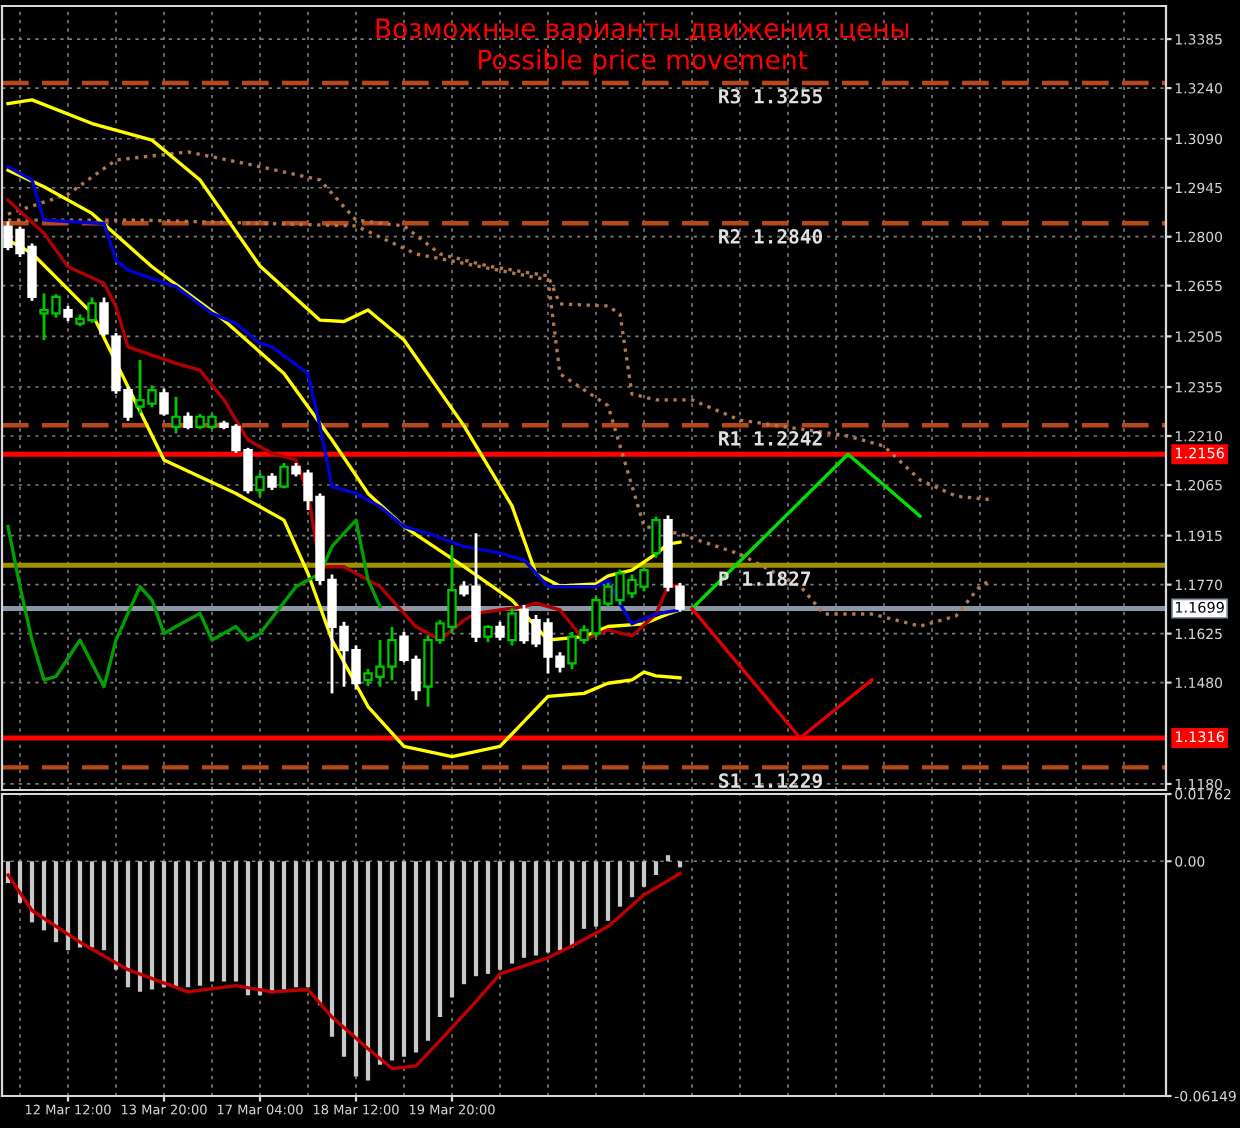 This screenshot has width=1240, height=1128. I want to click on text: Possible price movement, so click(643, 62).